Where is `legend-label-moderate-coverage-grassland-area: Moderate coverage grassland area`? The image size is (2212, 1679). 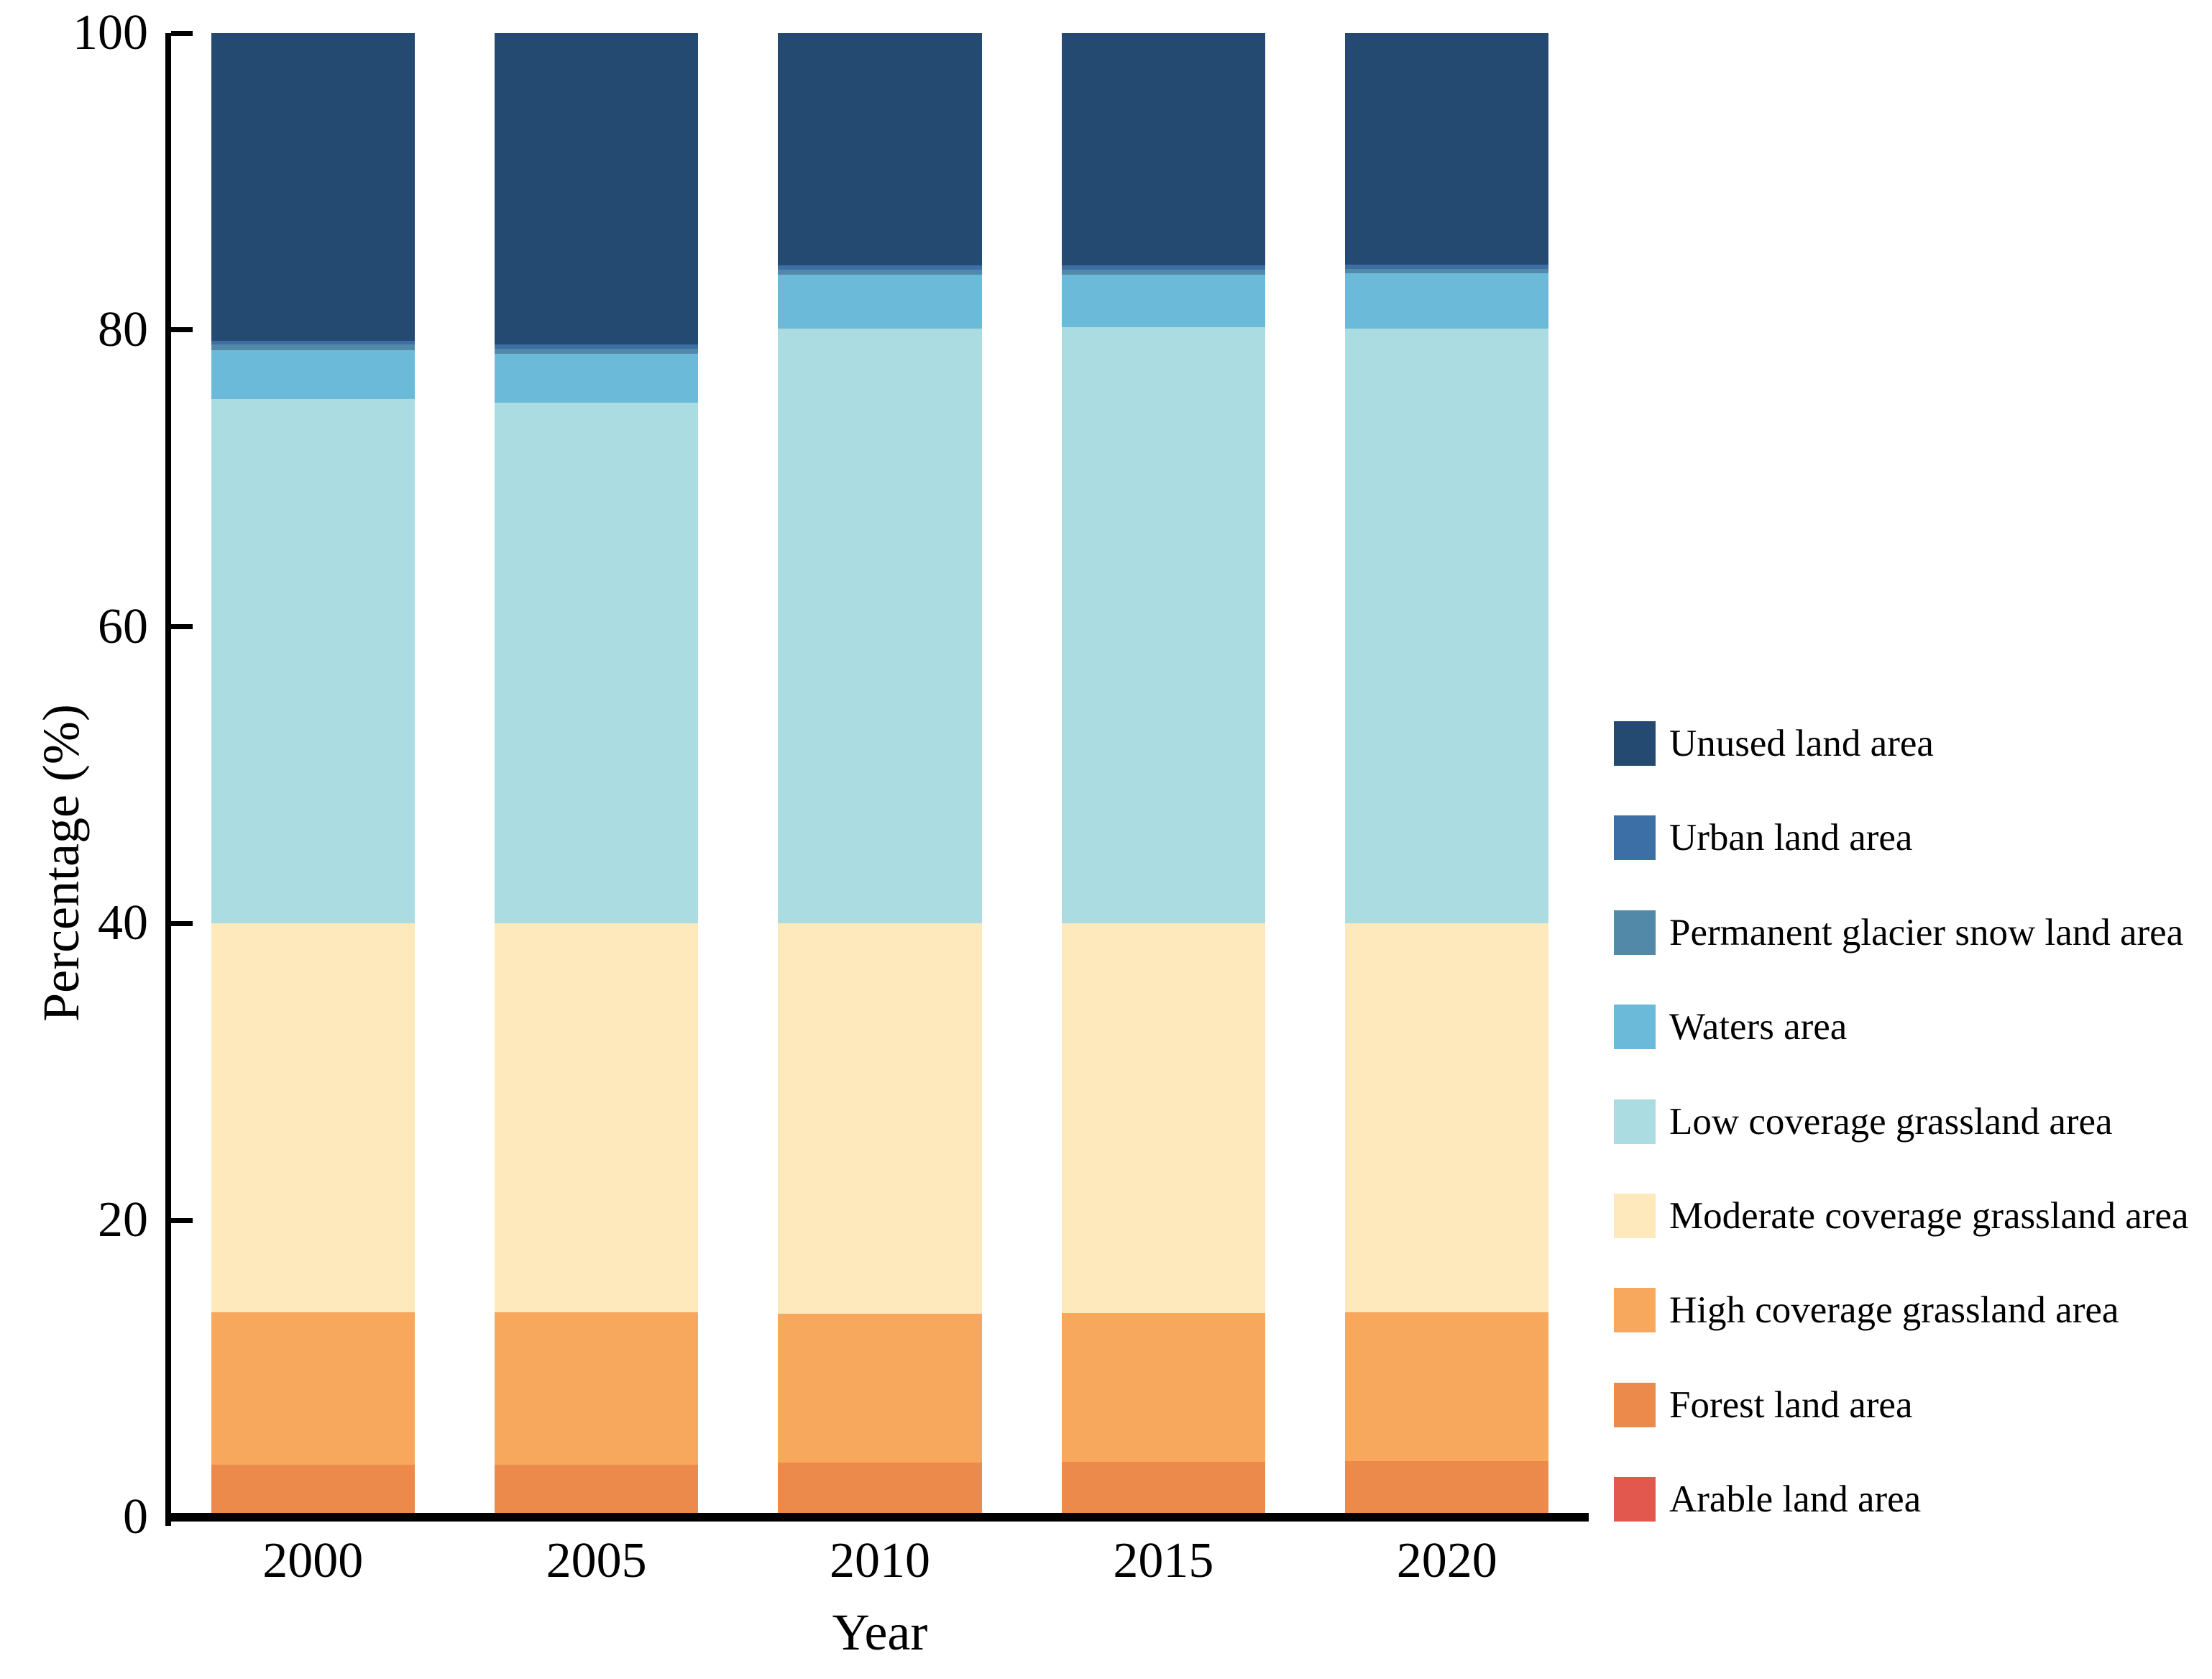
legend-label-moderate-coverage-grassland-area: Moderate coverage grassland area is located at coordinates (1929, 1216).